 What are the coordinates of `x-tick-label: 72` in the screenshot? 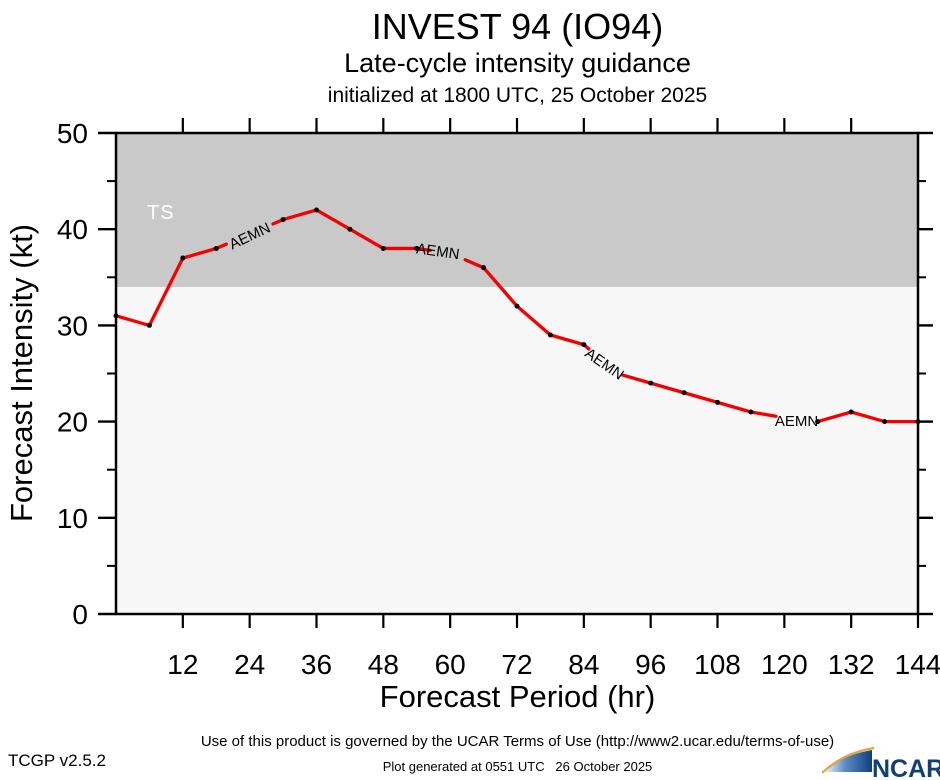 It's located at (516, 664).